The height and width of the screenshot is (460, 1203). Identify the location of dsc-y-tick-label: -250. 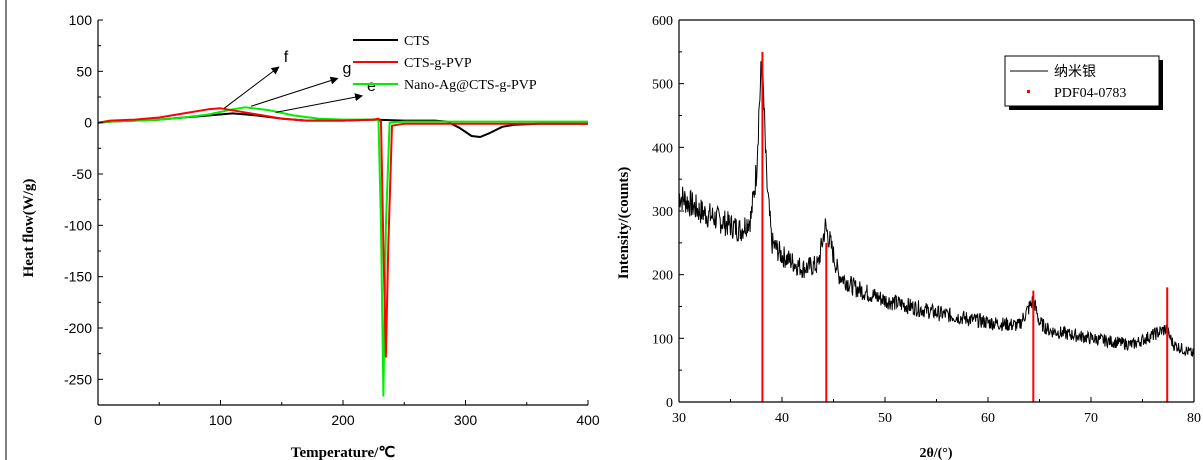
(78, 379).